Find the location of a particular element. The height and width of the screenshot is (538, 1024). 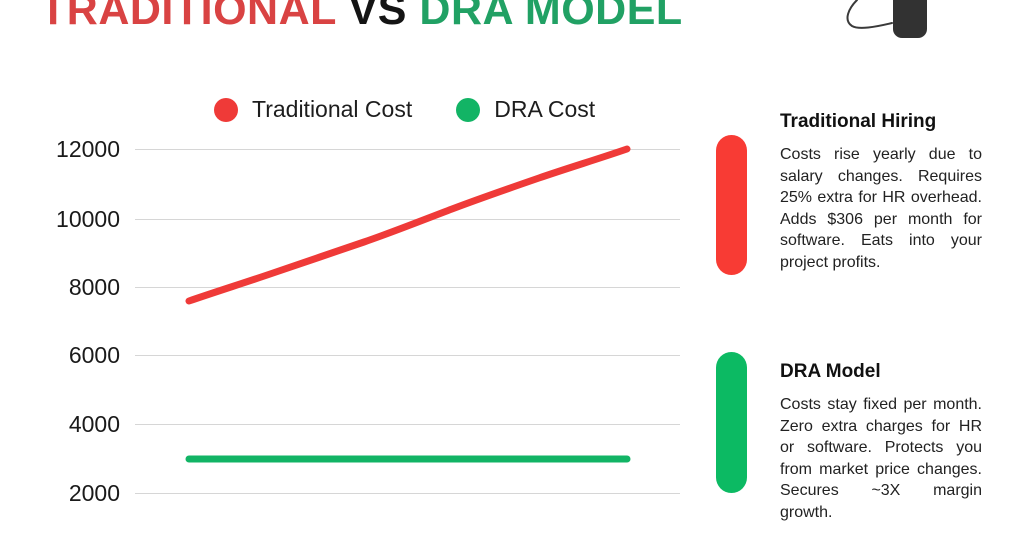

legend-label-dra: DRA Cost is located at coordinates (545, 109).